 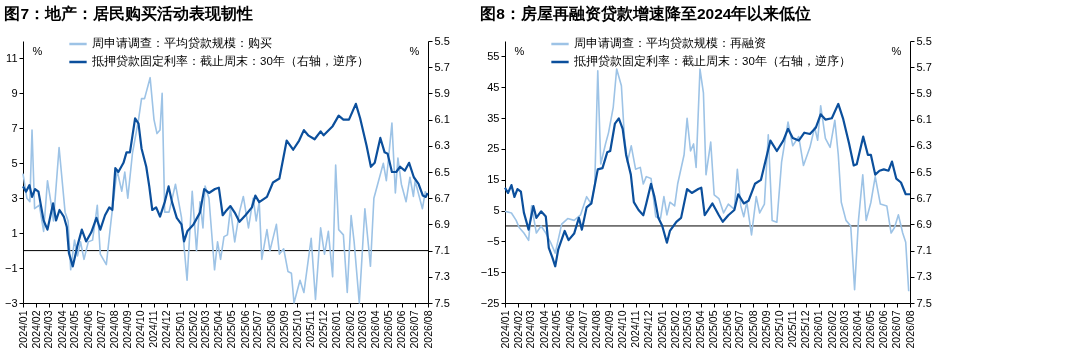 I want to click on x-tick-label: 2025/10, so click(x=778, y=329).